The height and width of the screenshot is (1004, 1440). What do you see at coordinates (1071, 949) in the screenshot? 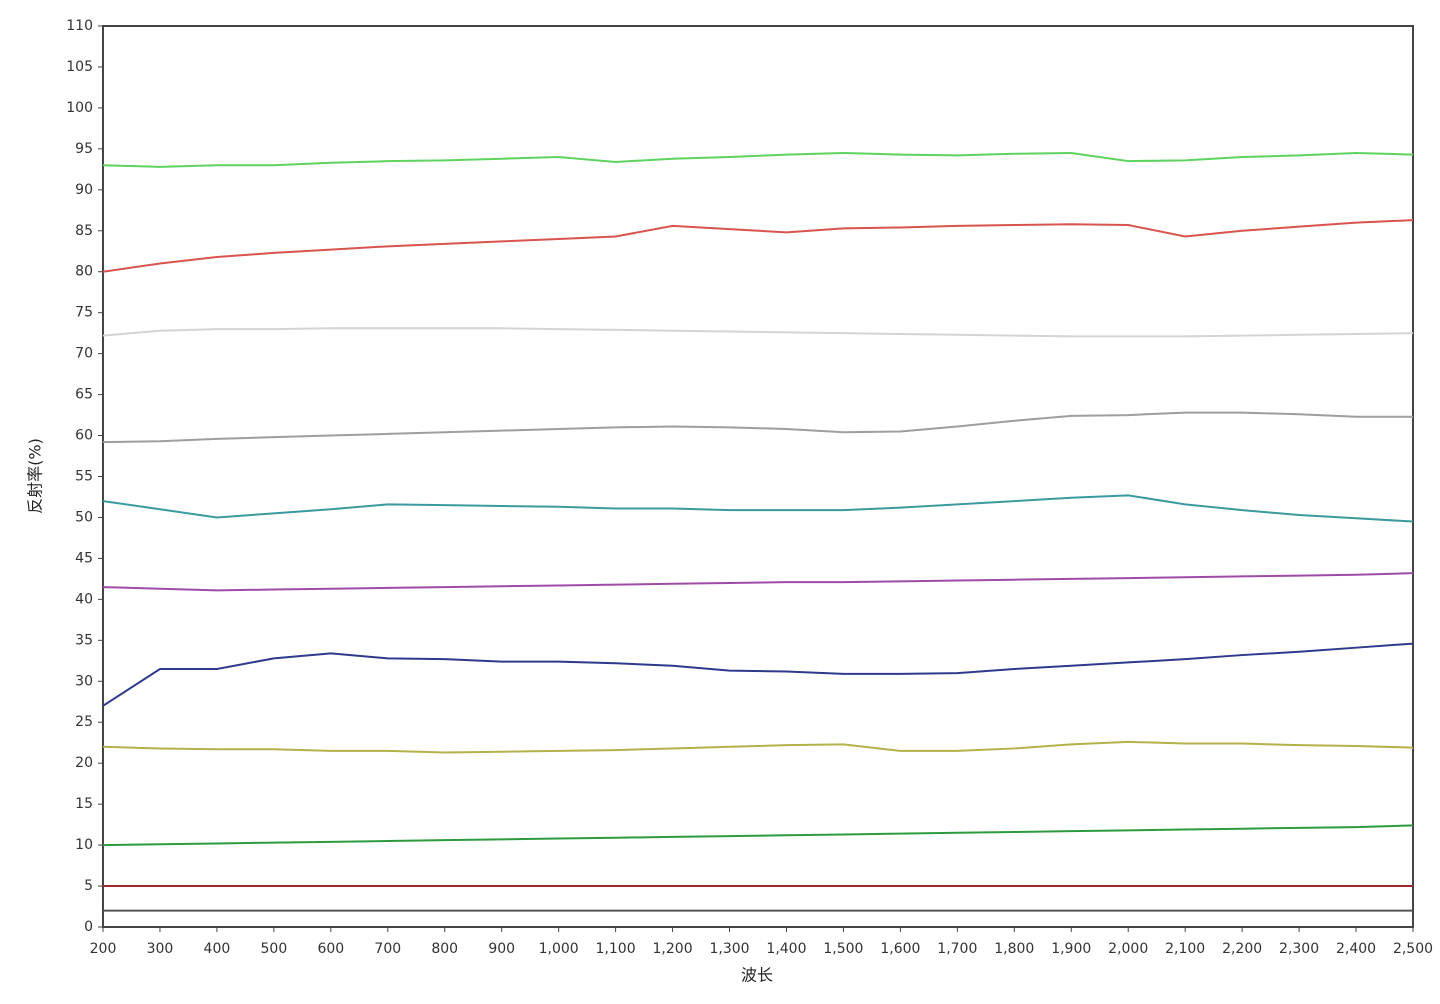
I see `x-tick-label: 1,900` at bounding box center [1071, 949].